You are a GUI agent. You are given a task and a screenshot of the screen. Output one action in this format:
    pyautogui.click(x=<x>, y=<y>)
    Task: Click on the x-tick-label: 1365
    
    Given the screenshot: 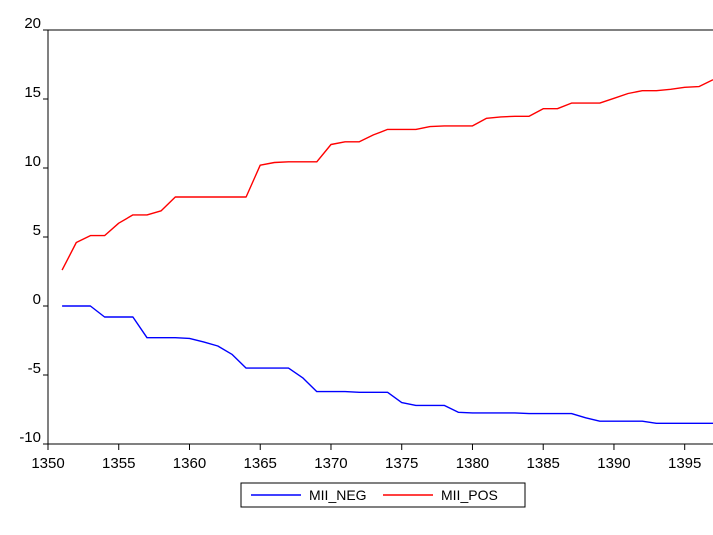 What is the action you would take?
    pyautogui.click(x=260, y=463)
    